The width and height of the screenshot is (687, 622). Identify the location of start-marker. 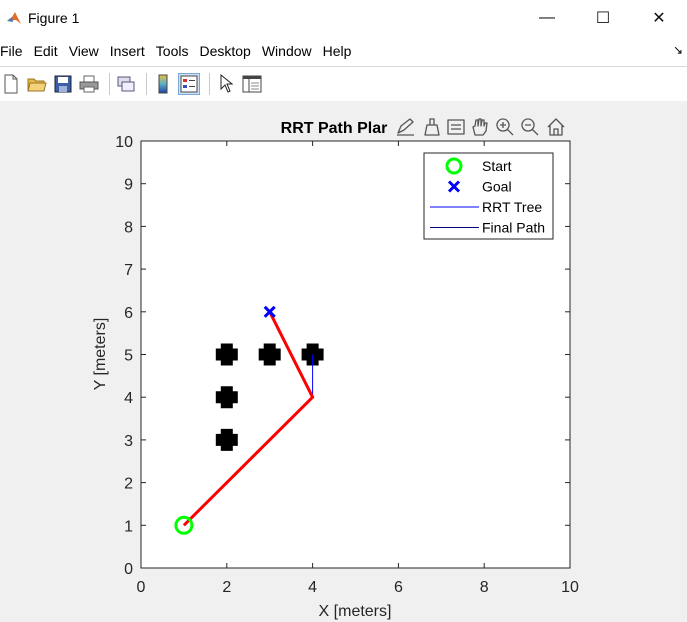
(184, 525).